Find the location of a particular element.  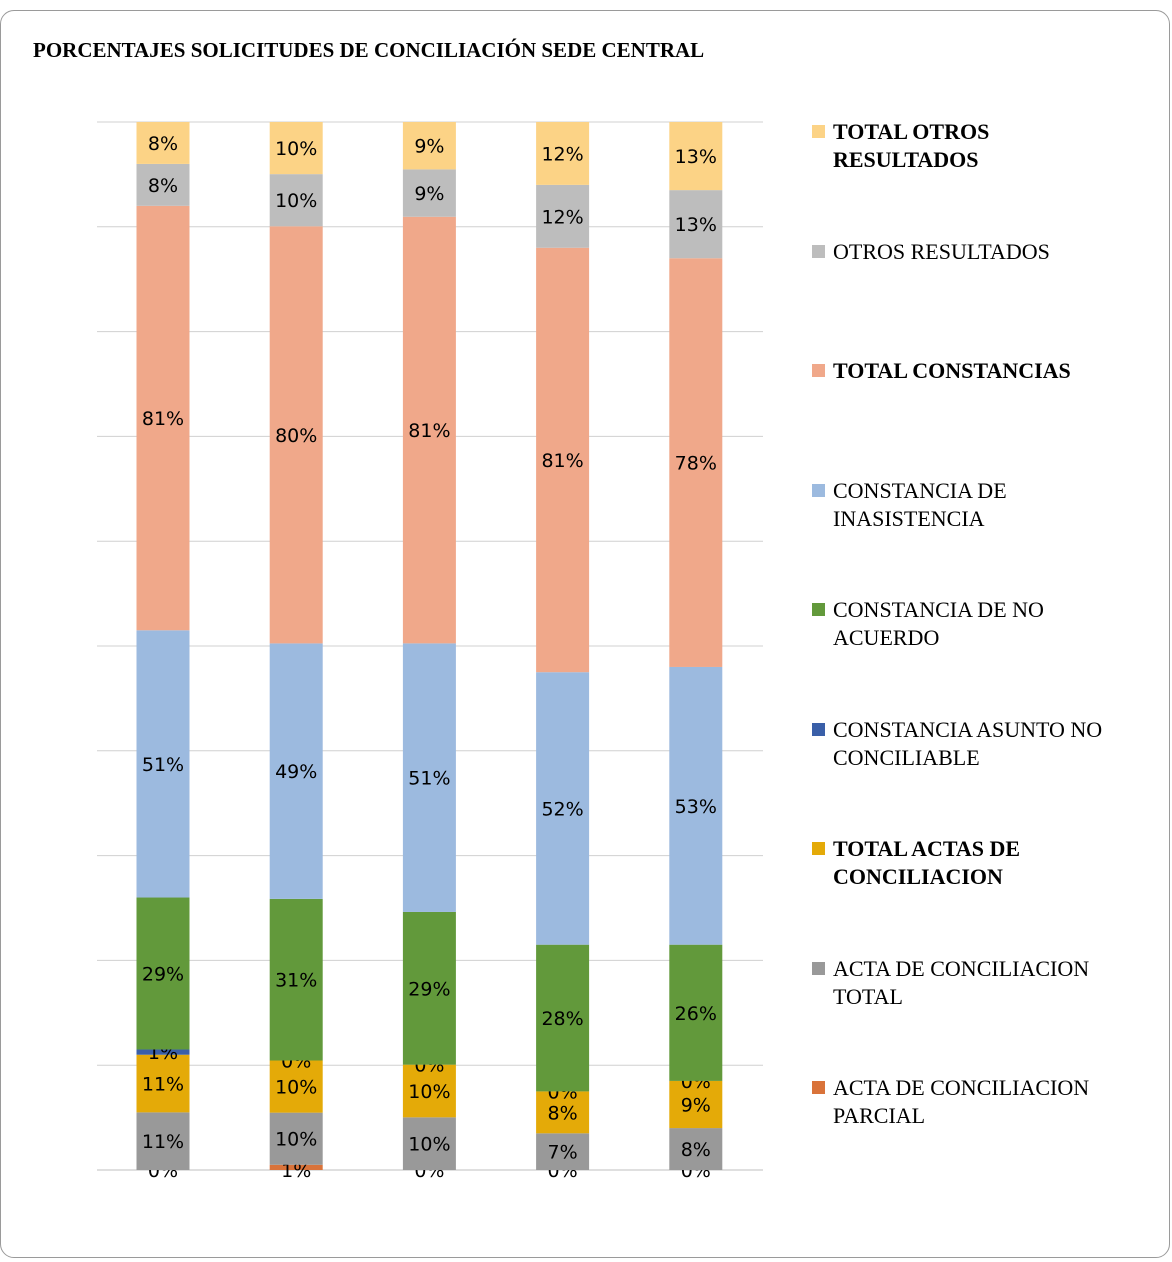

data-label: 31% is located at coordinates (296, 981).